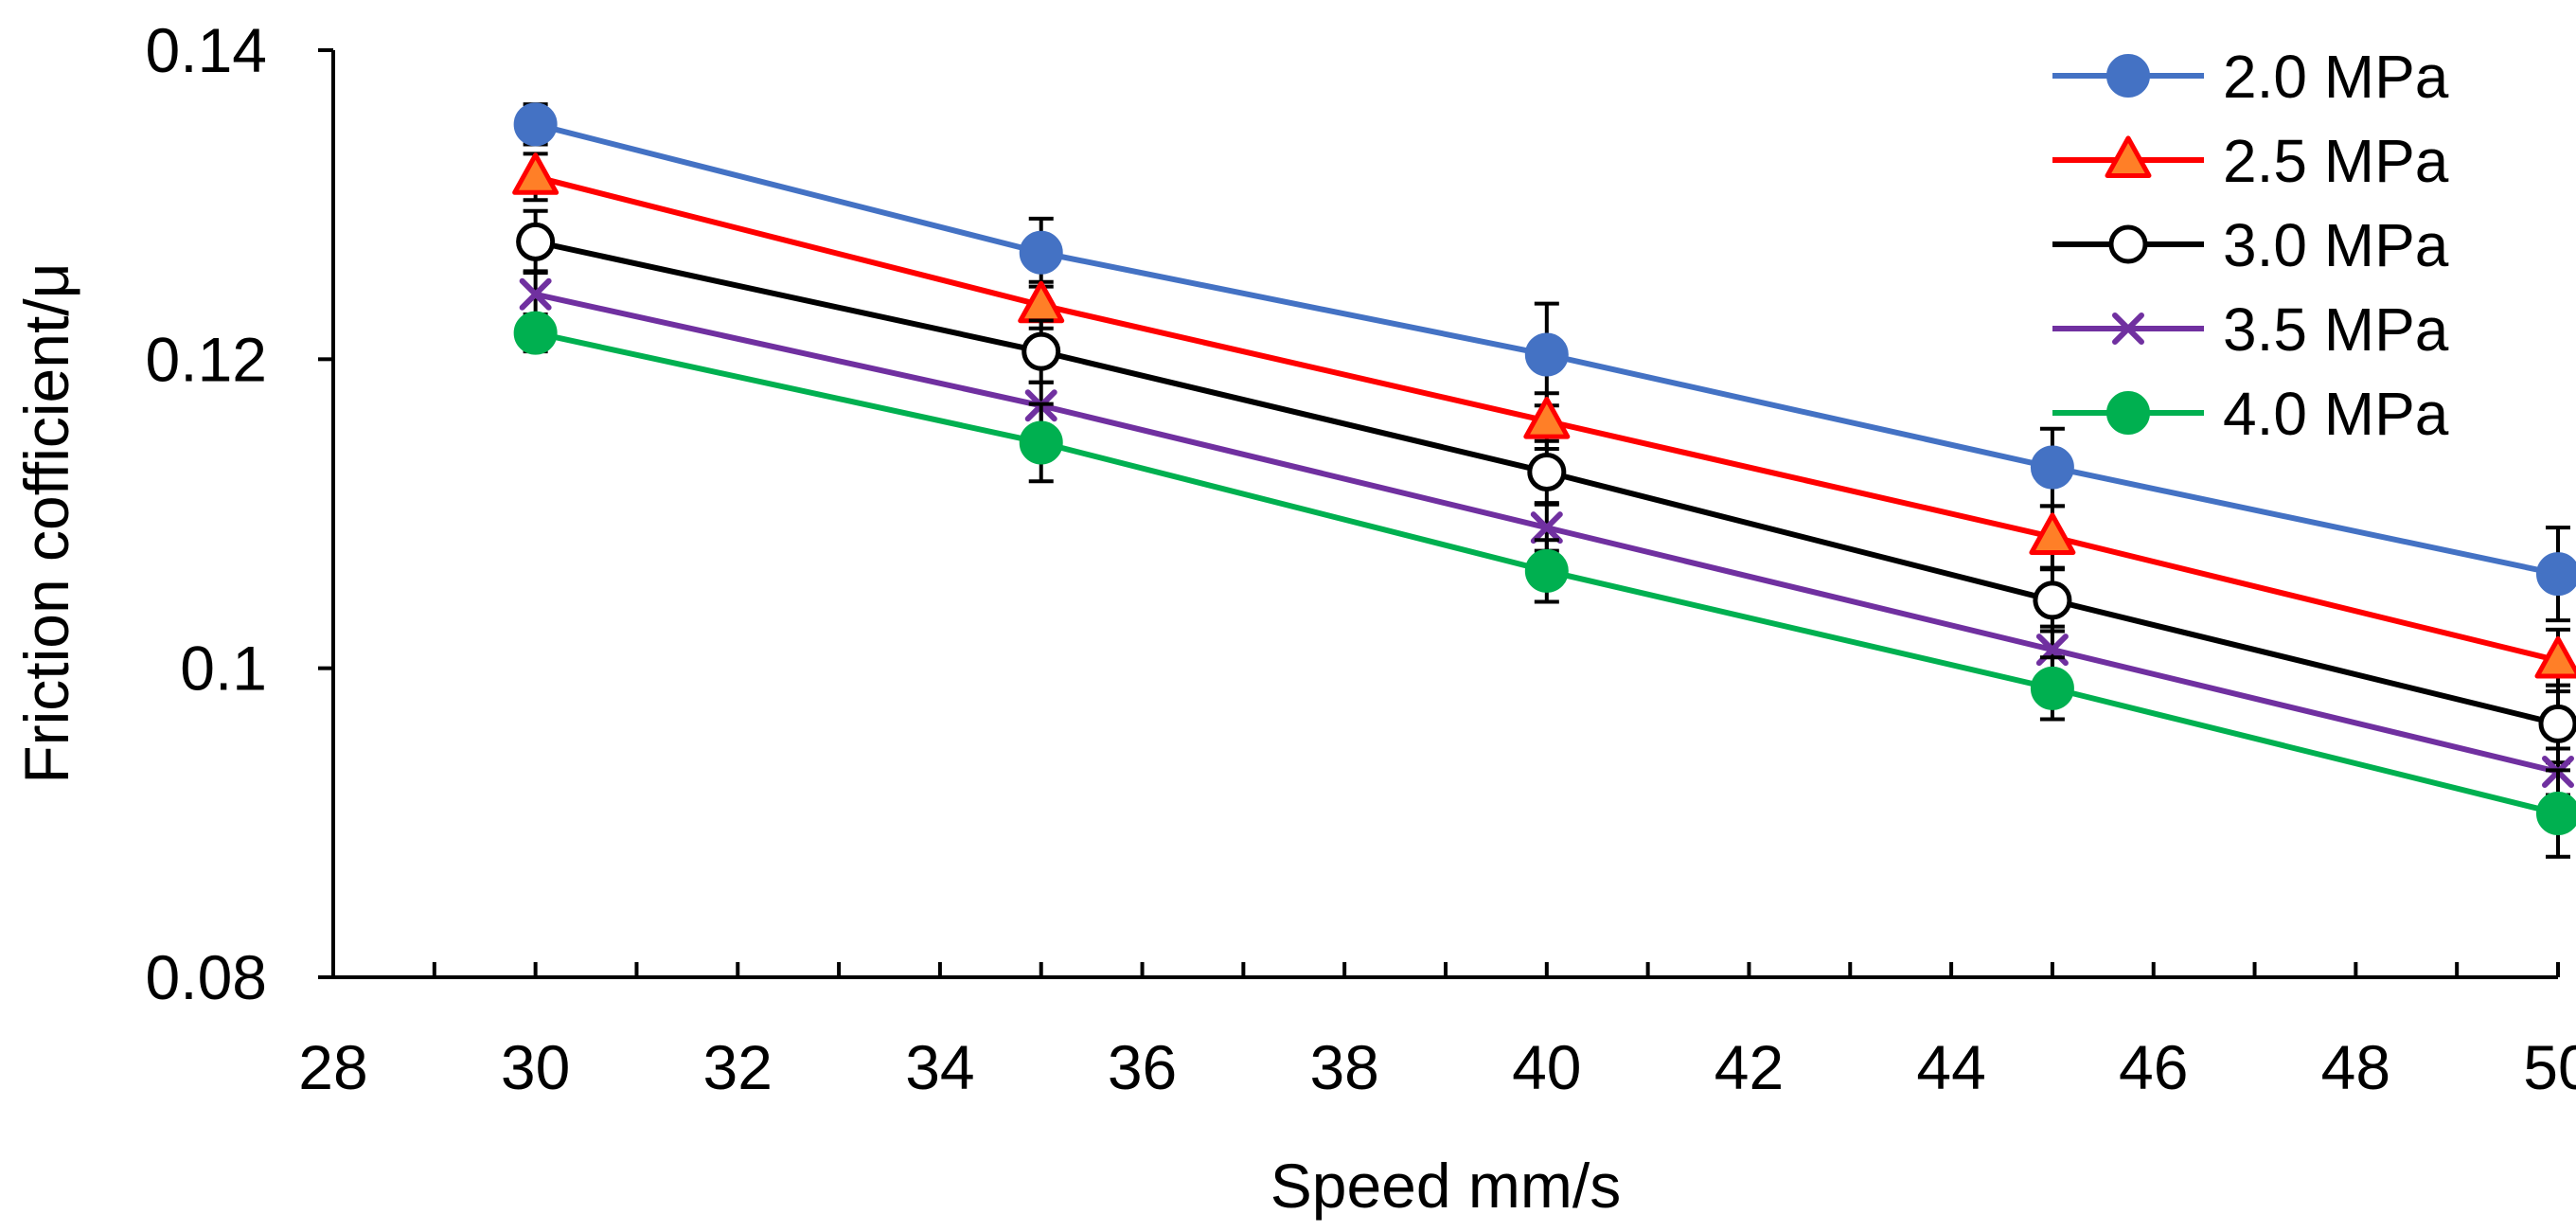 This screenshot has height=1232, width=2576. What do you see at coordinates (2153, 1067) in the screenshot?
I see `x-tick-label: 46` at bounding box center [2153, 1067].